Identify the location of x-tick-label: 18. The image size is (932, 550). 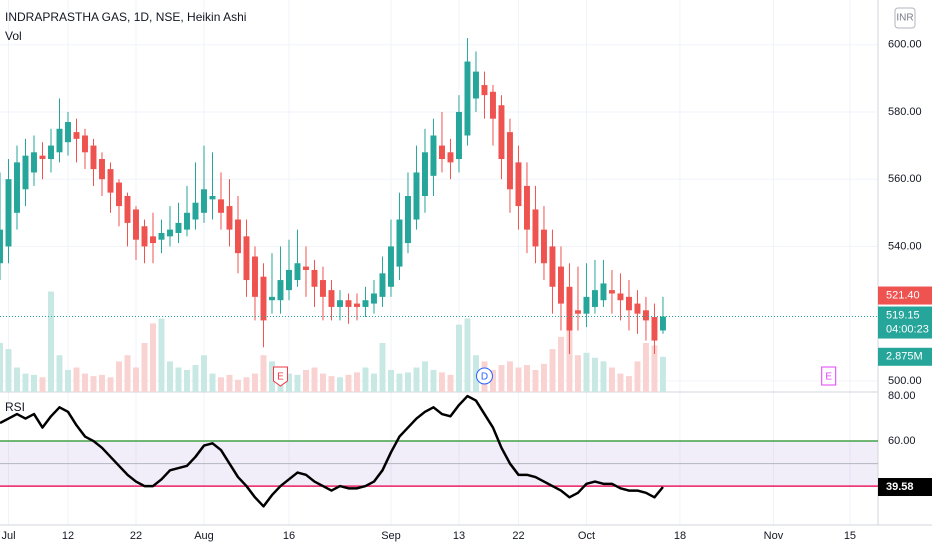
(680, 536).